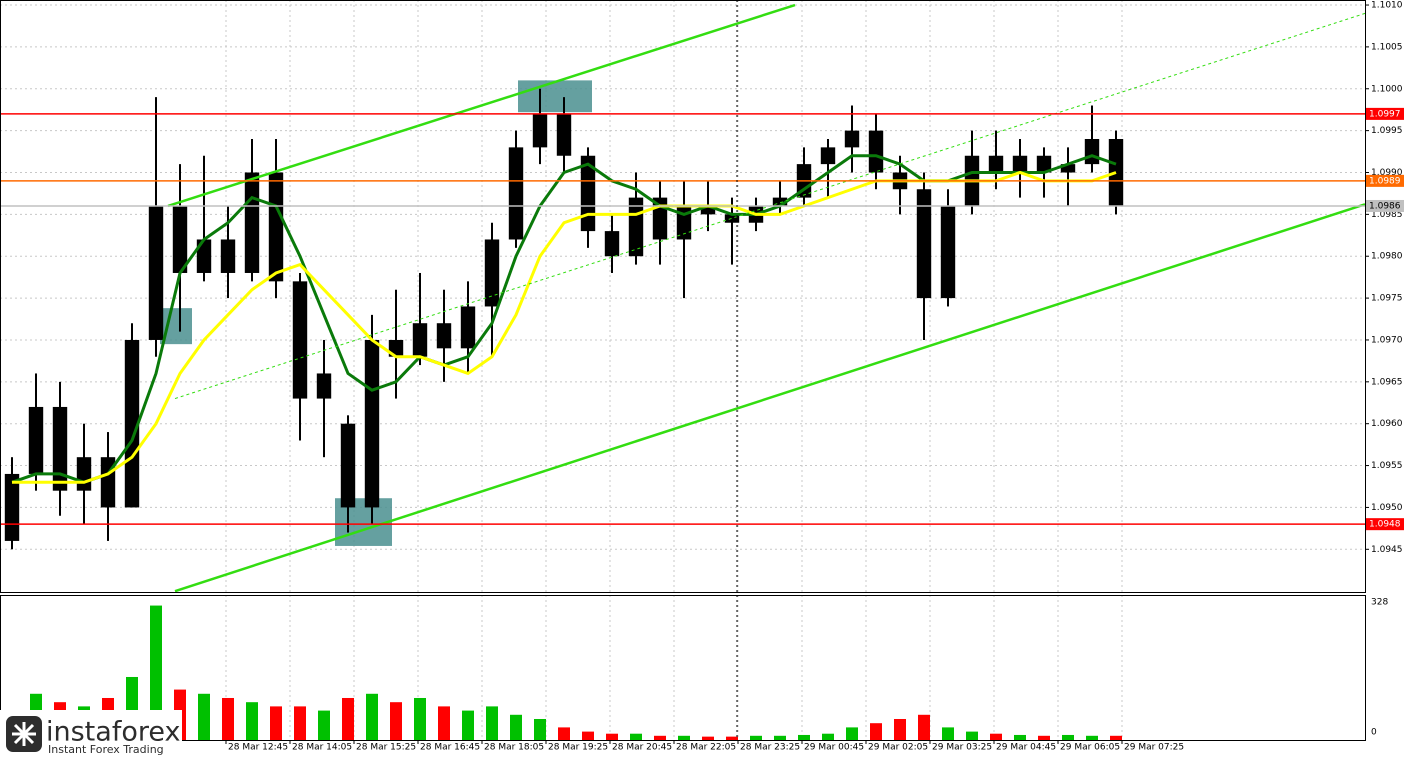 The width and height of the screenshot is (1405, 759). What do you see at coordinates (1387, 340) in the screenshot?
I see `y-tick-label: 1.0970` at bounding box center [1387, 340].